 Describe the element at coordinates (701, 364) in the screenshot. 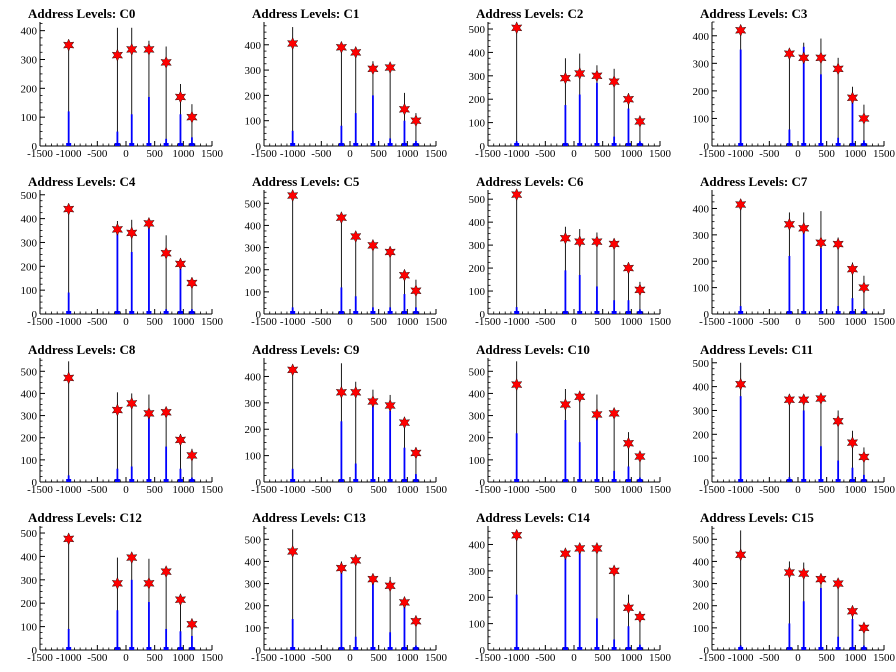

I see `y-tick-label: 500` at that location.